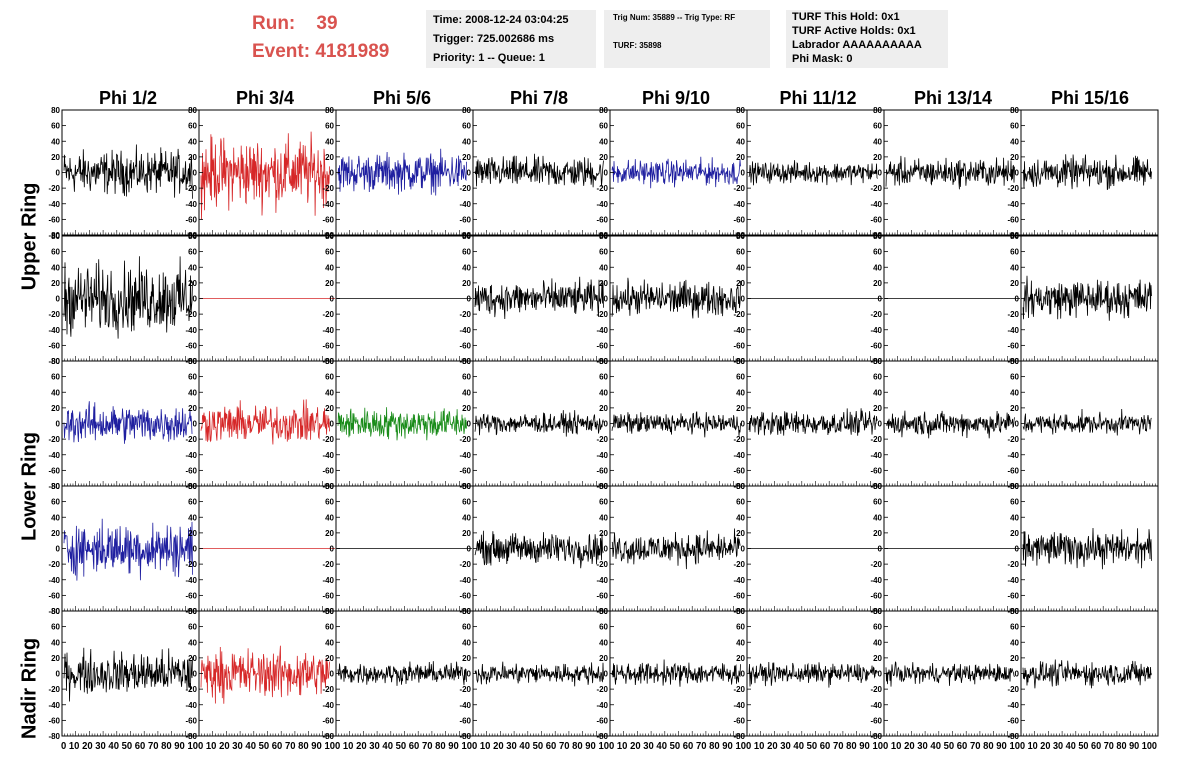  What do you see at coordinates (674, 17) in the screenshot?
I see `trig-num-text: Trig Num: 35889 -- Trig Type: RF` at bounding box center [674, 17].